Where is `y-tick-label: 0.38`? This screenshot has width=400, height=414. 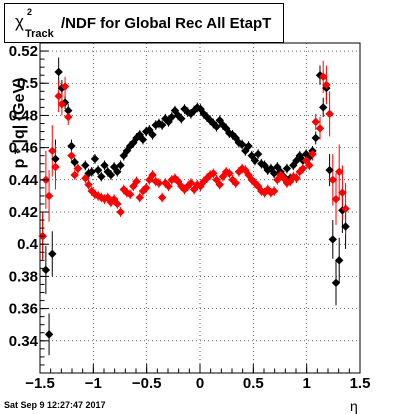
y-tick-label: 0.38 is located at coordinates (23, 276).